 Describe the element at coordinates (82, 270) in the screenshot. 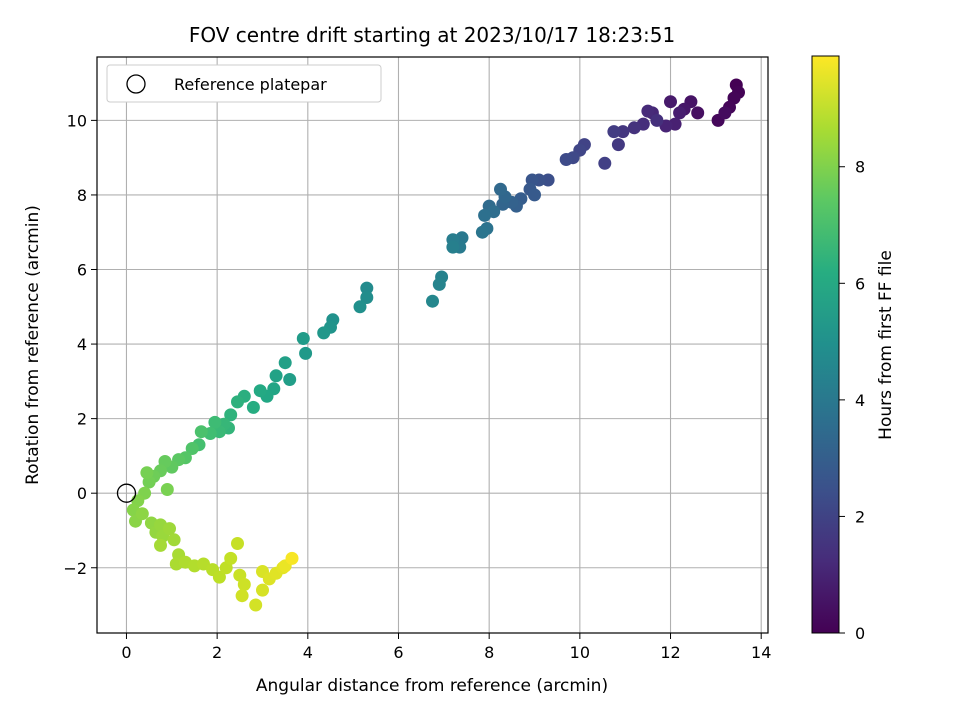

I see `y-tick-label: 6` at that location.